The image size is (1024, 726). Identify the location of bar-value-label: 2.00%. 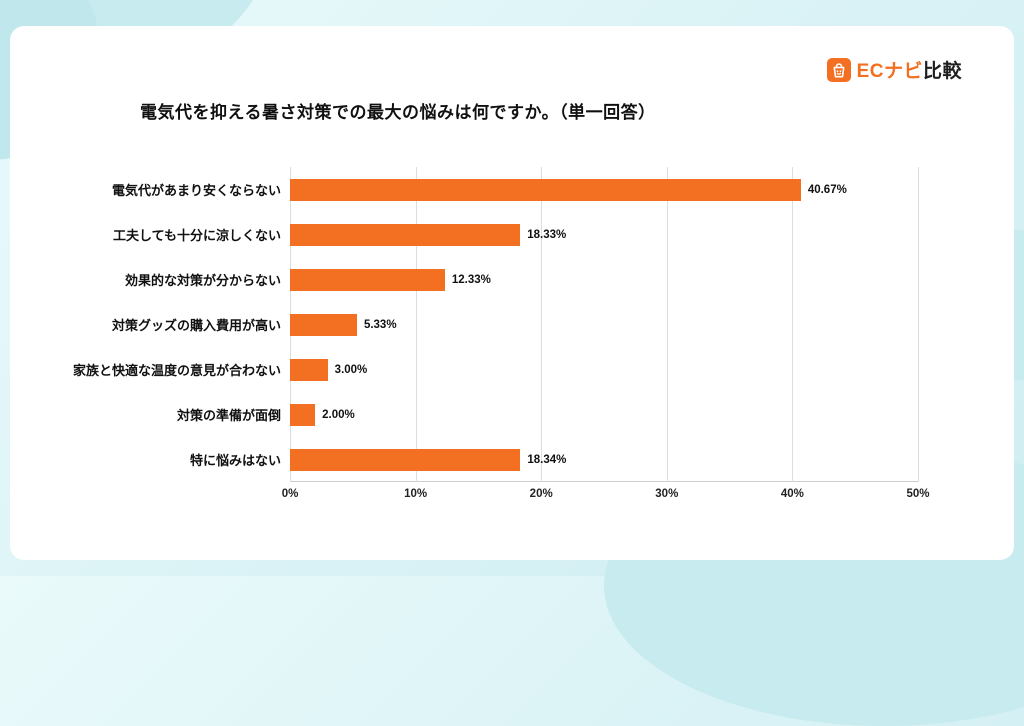
(338, 414).